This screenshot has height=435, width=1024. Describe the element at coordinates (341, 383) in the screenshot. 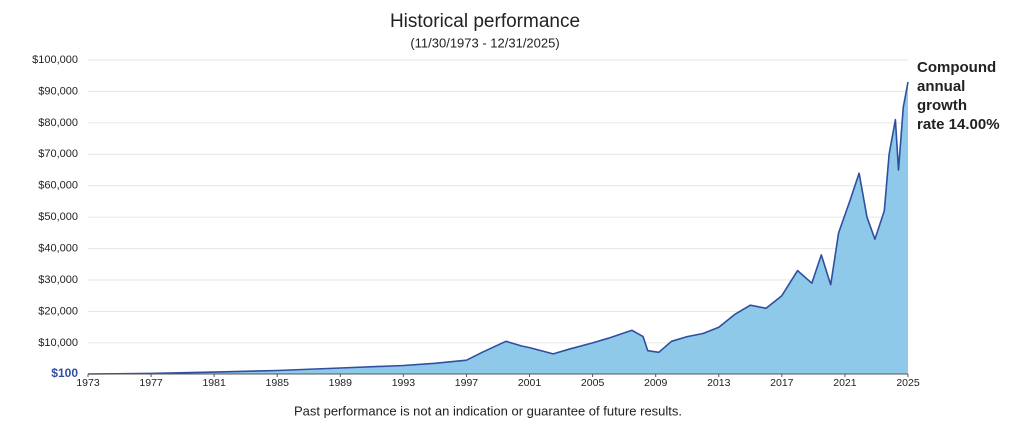

I see `x-tick-label: 1989` at that location.